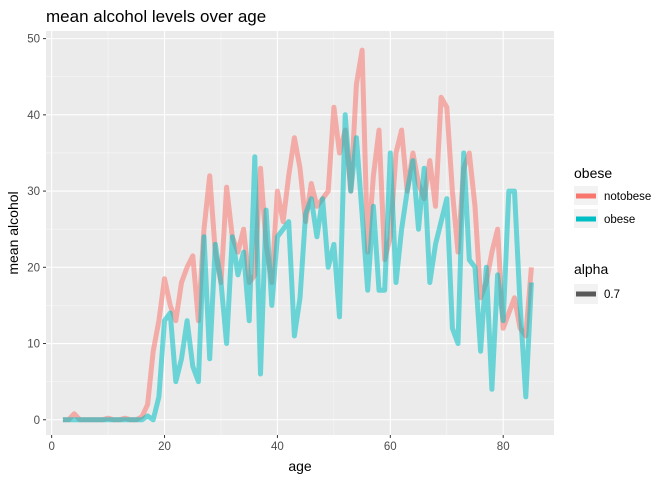  Describe the element at coordinates (33, 40) in the screenshot. I see `y-tick-label: 50` at that location.